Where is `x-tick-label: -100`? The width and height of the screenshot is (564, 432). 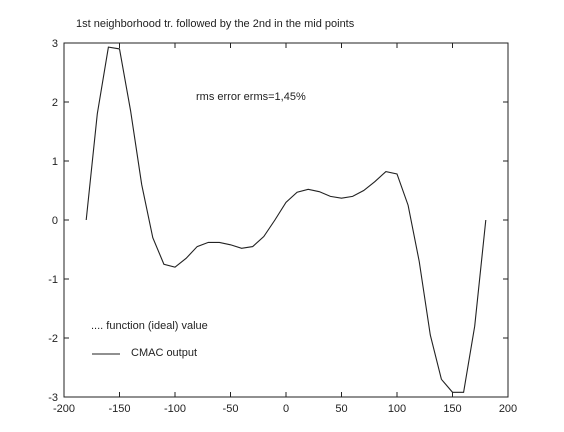 x-tick-label: -100 is located at coordinates (175, 409).